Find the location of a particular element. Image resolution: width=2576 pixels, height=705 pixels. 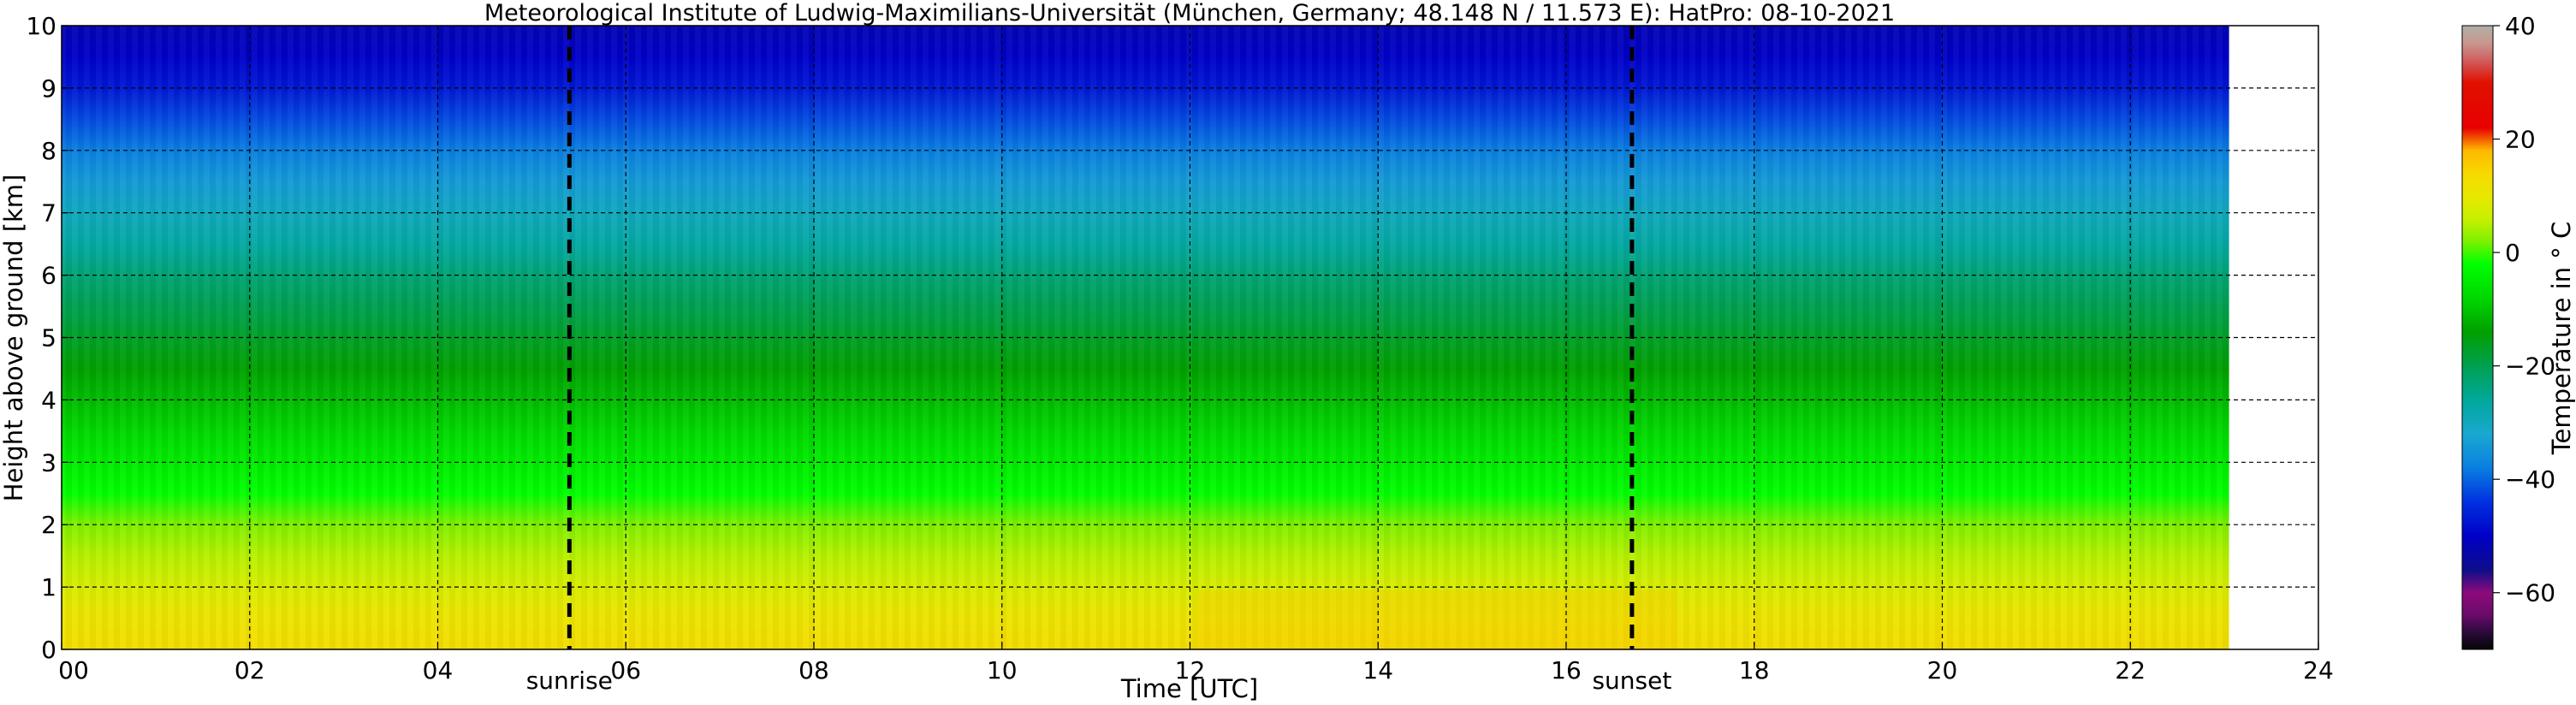

y-axis-label: Height above ground [km] is located at coordinates (14, 338).